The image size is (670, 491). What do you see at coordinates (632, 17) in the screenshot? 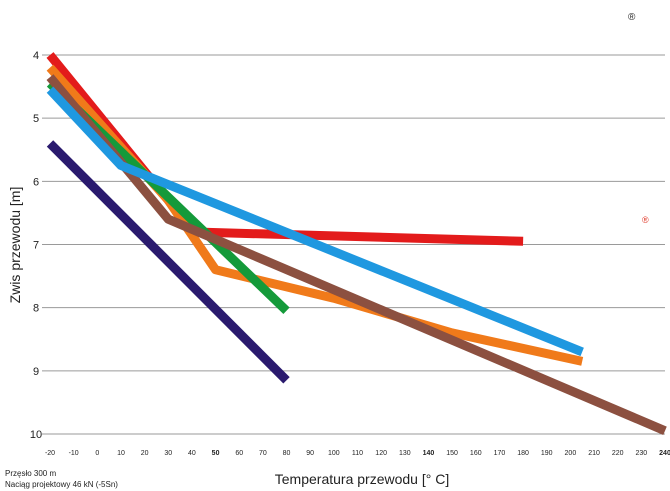
I see `registered-mark-top: ®` at bounding box center [632, 17].